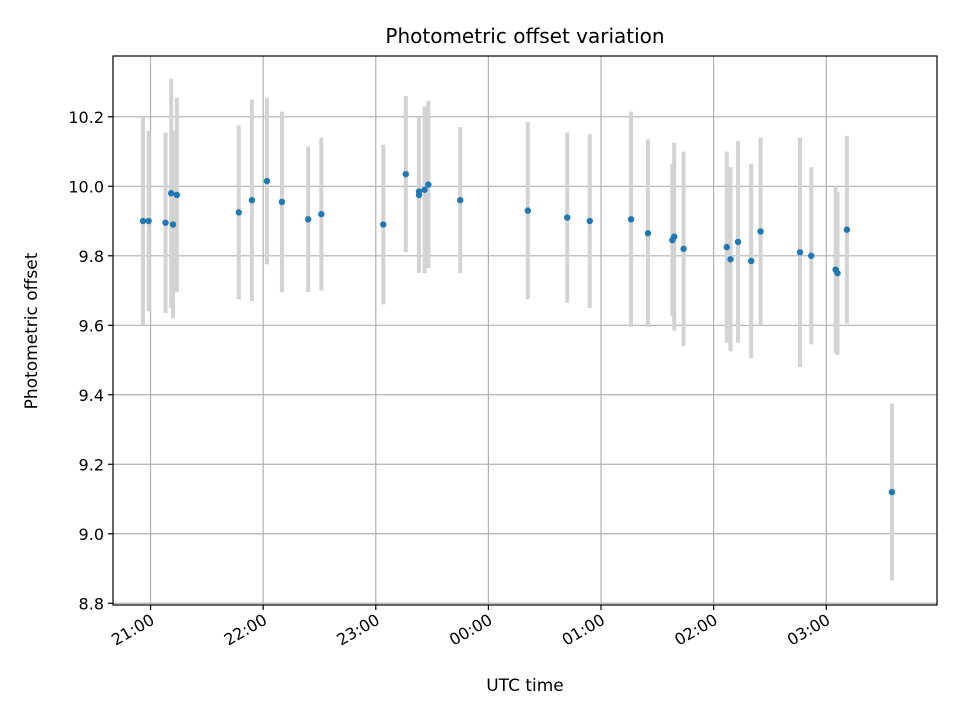 This screenshot has width=960, height=720. Describe the element at coordinates (91, 603) in the screenshot. I see `y-tick-label: 8.8` at that location.